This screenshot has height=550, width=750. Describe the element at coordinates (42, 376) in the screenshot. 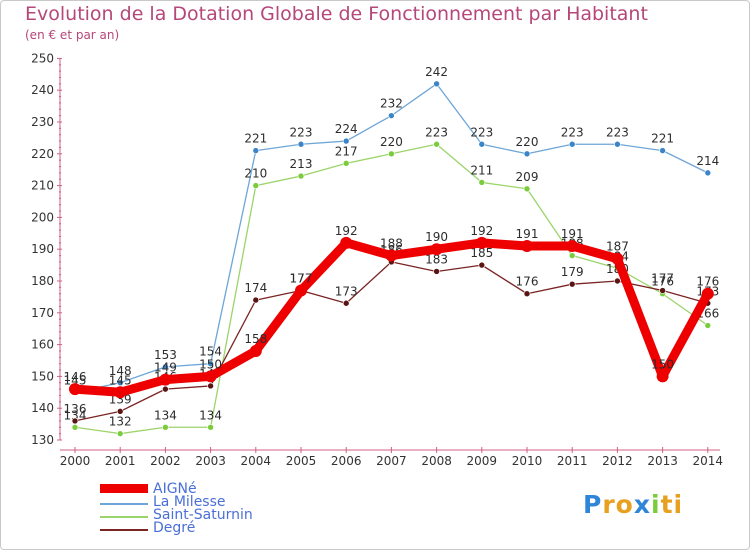

I see `y-tick-label: 150` at that location.